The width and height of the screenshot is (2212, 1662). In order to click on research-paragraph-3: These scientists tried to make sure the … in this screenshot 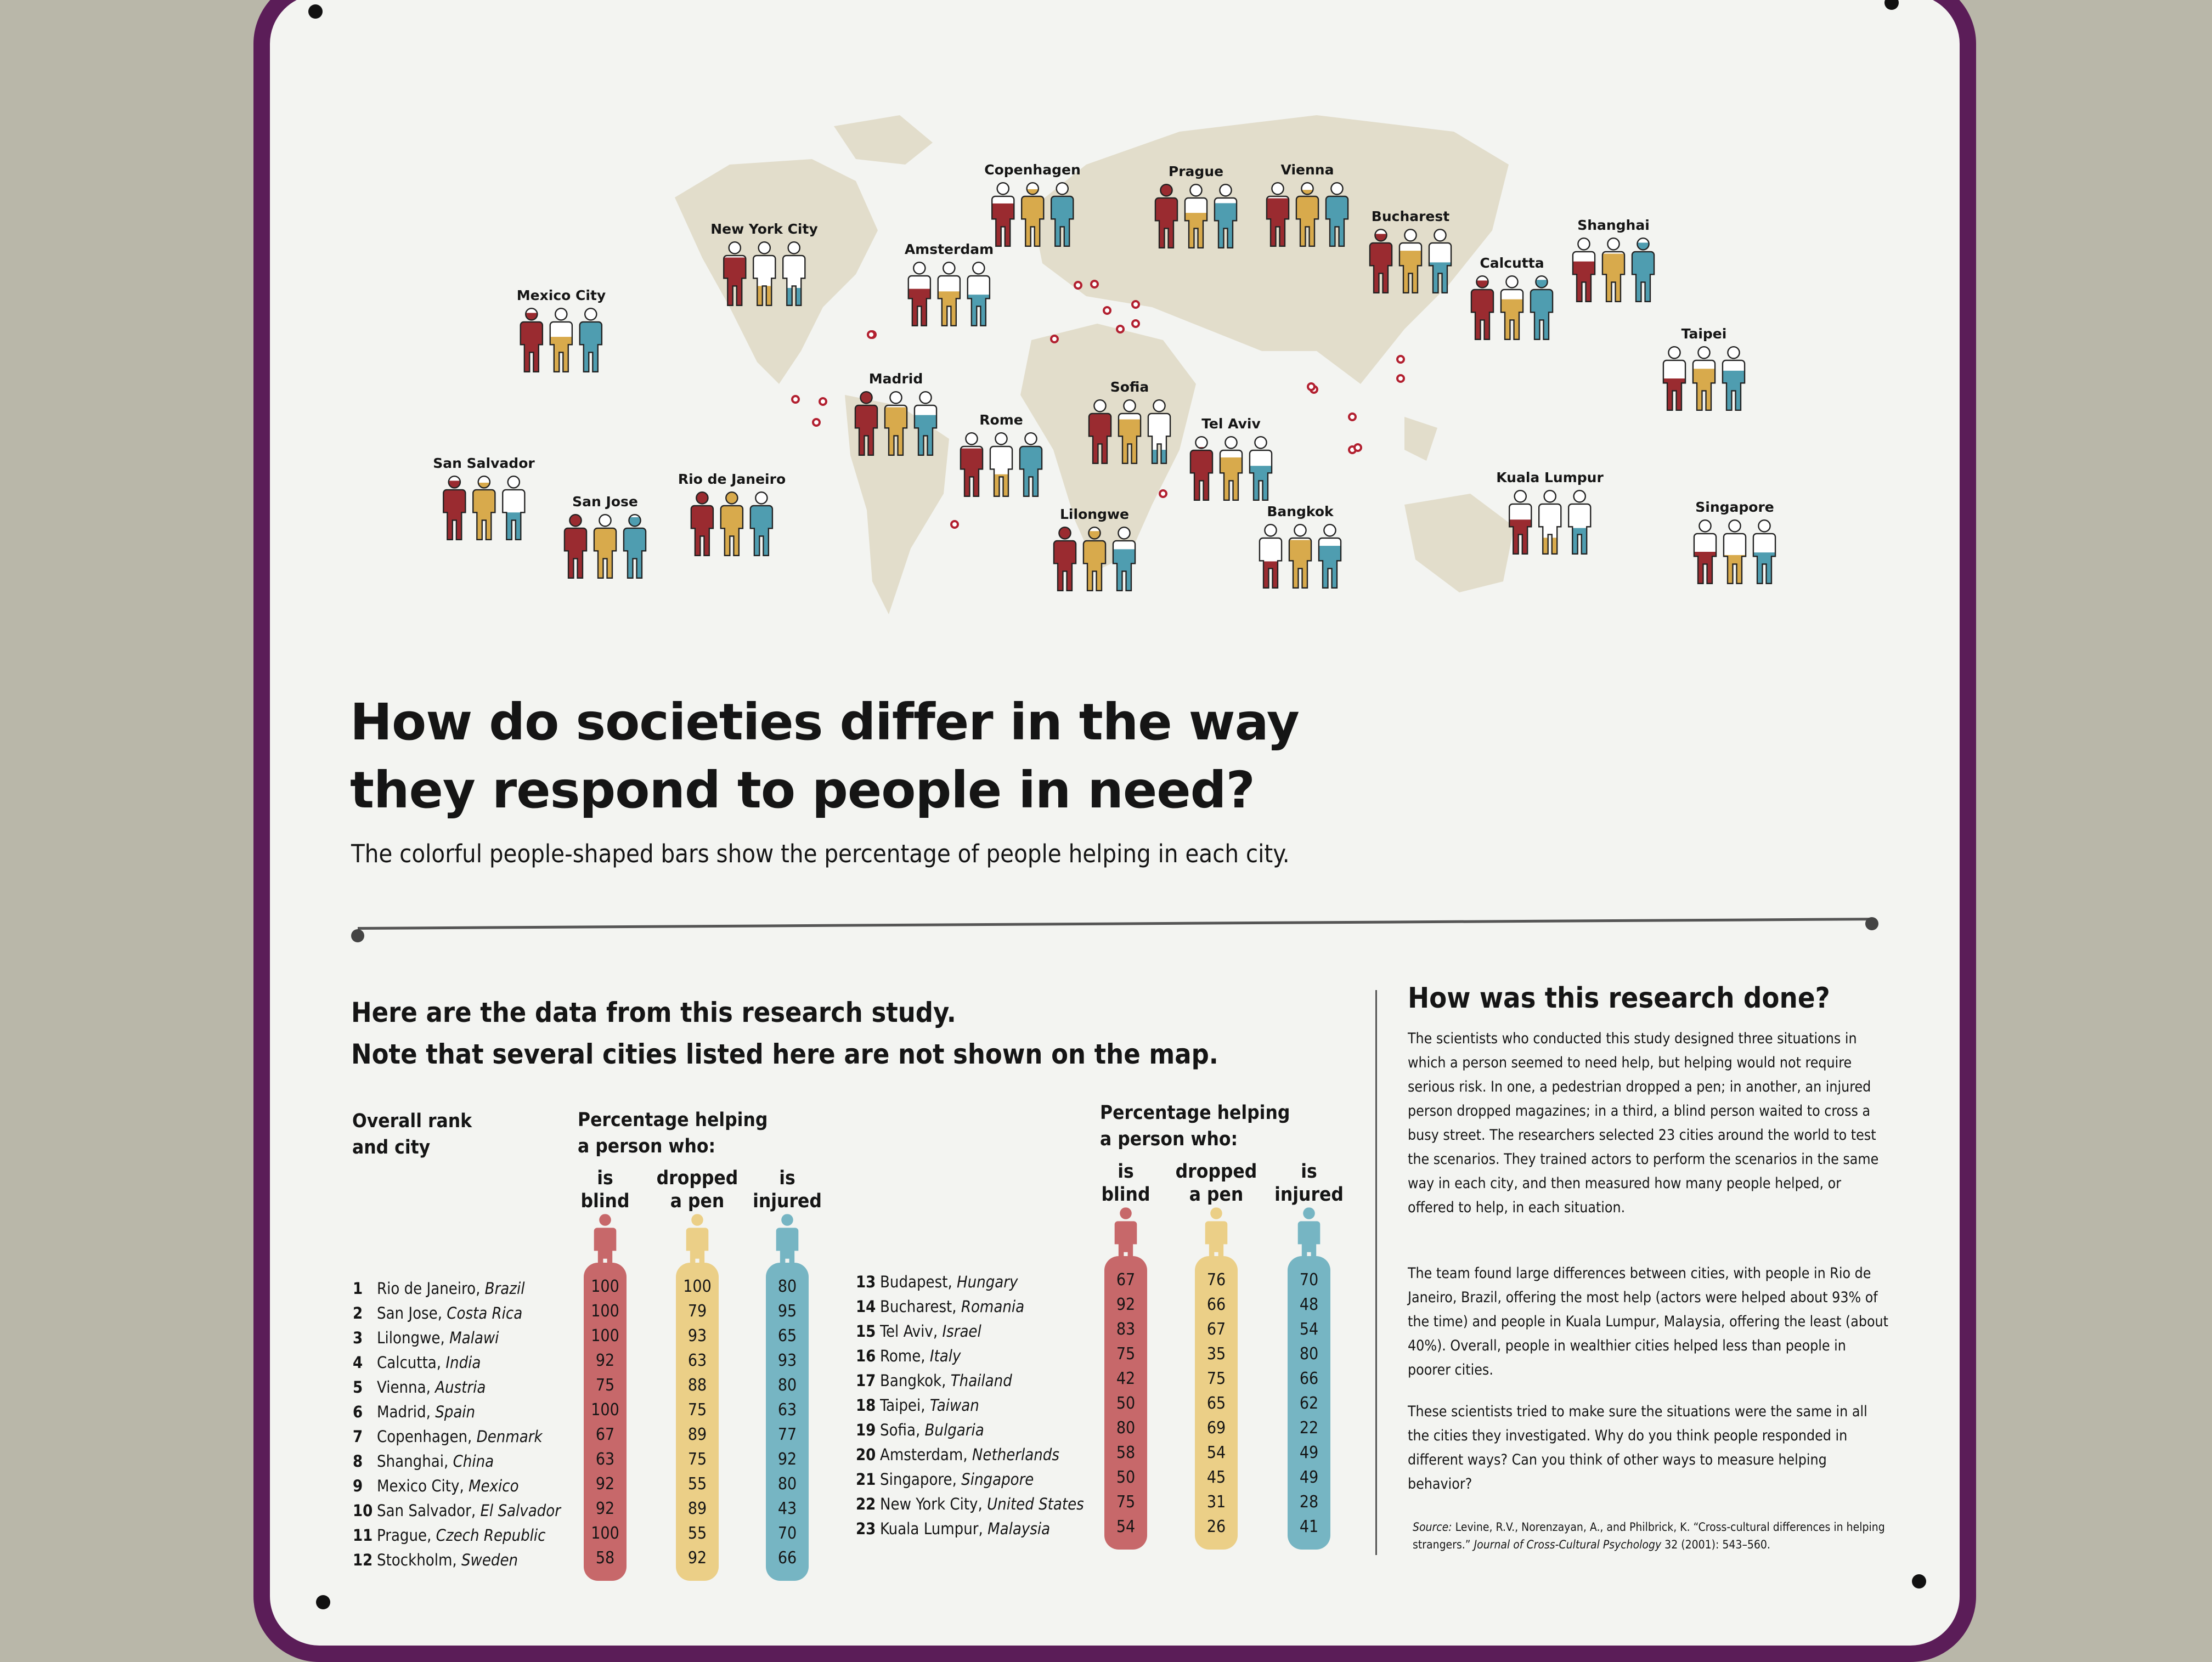, I will do `click(1637, 1448)`.